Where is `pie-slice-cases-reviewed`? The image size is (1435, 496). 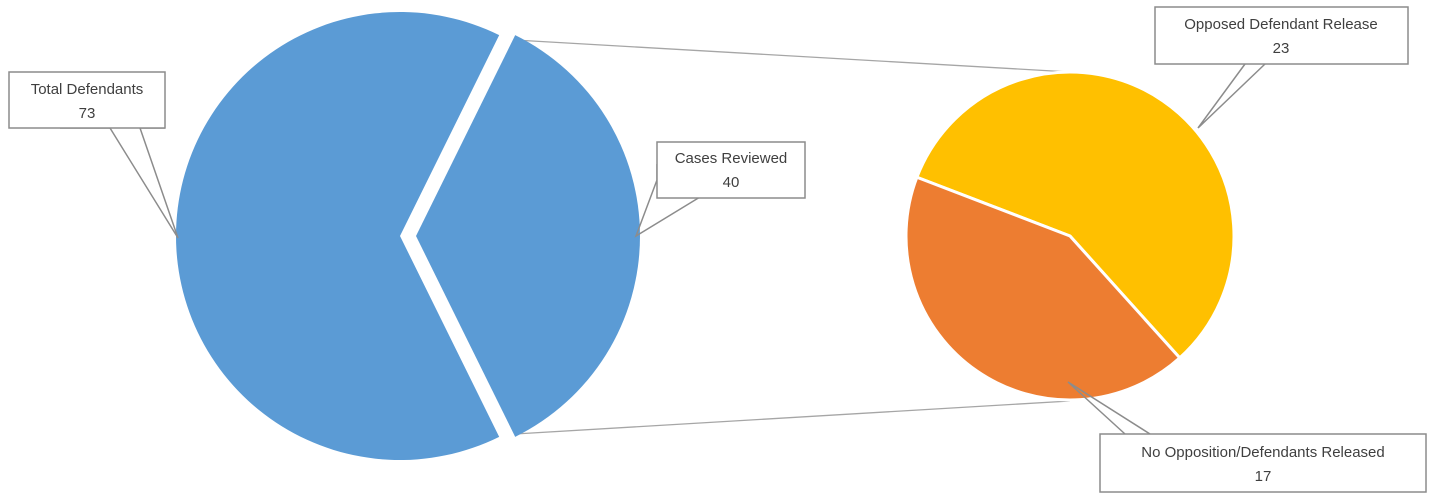 pie-slice-cases-reviewed is located at coordinates (528, 236).